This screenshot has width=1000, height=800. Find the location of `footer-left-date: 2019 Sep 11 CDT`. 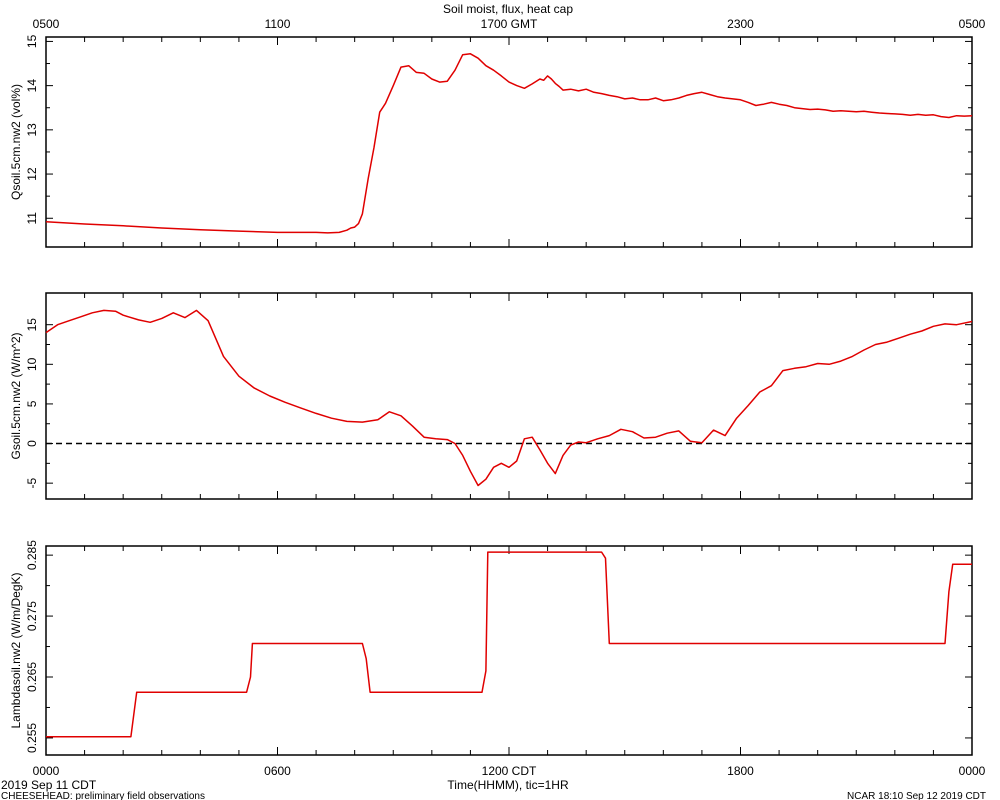

footer-left-date: 2019 Sep 11 CDT is located at coordinates (49, 785).